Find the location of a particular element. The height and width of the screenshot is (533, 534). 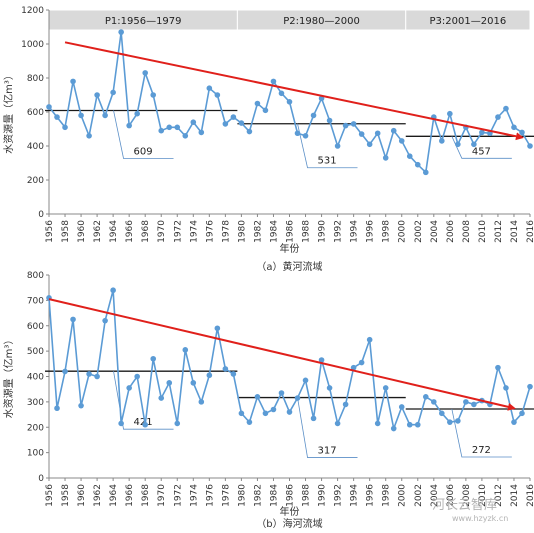

y-tick-label: 200 is located at coordinates (35, 428).